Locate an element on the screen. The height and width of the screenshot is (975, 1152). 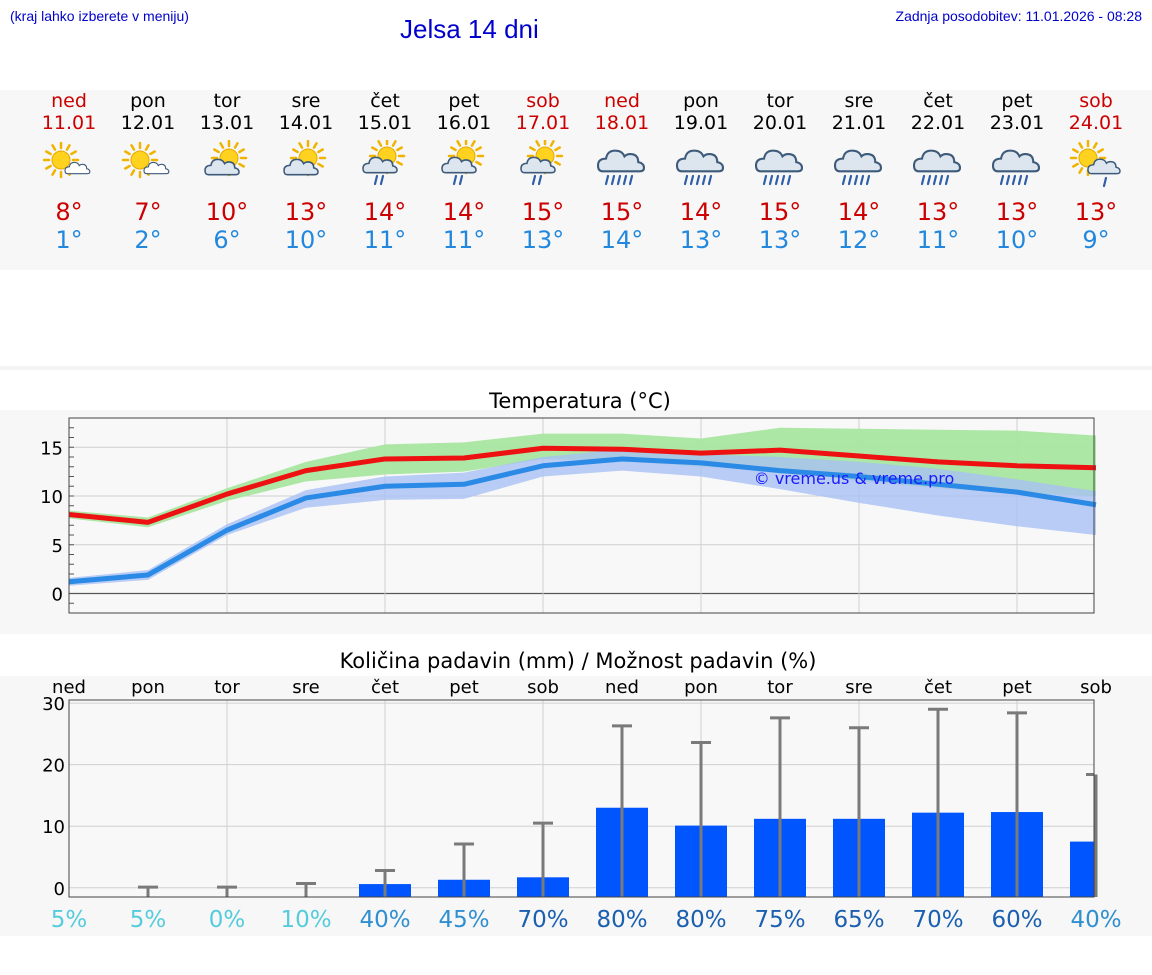
day-date: 21.01 is located at coordinates (859, 123).